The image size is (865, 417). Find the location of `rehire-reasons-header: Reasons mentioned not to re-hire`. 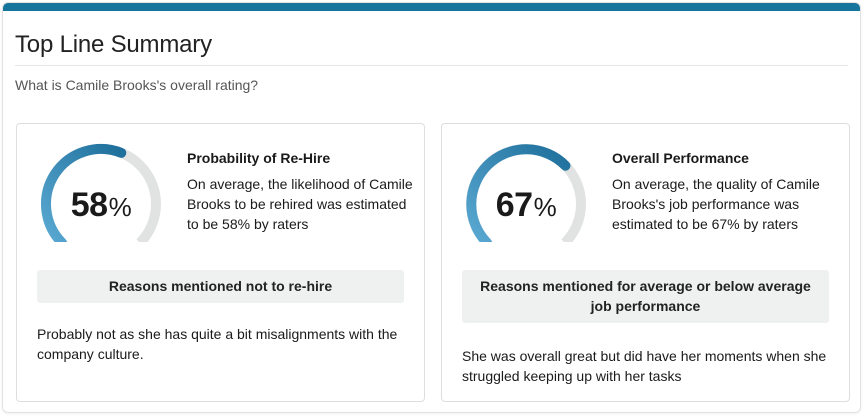

rehire-reasons-header: Reasons mentioned not to re-hire is located at coordinates (220, 286).